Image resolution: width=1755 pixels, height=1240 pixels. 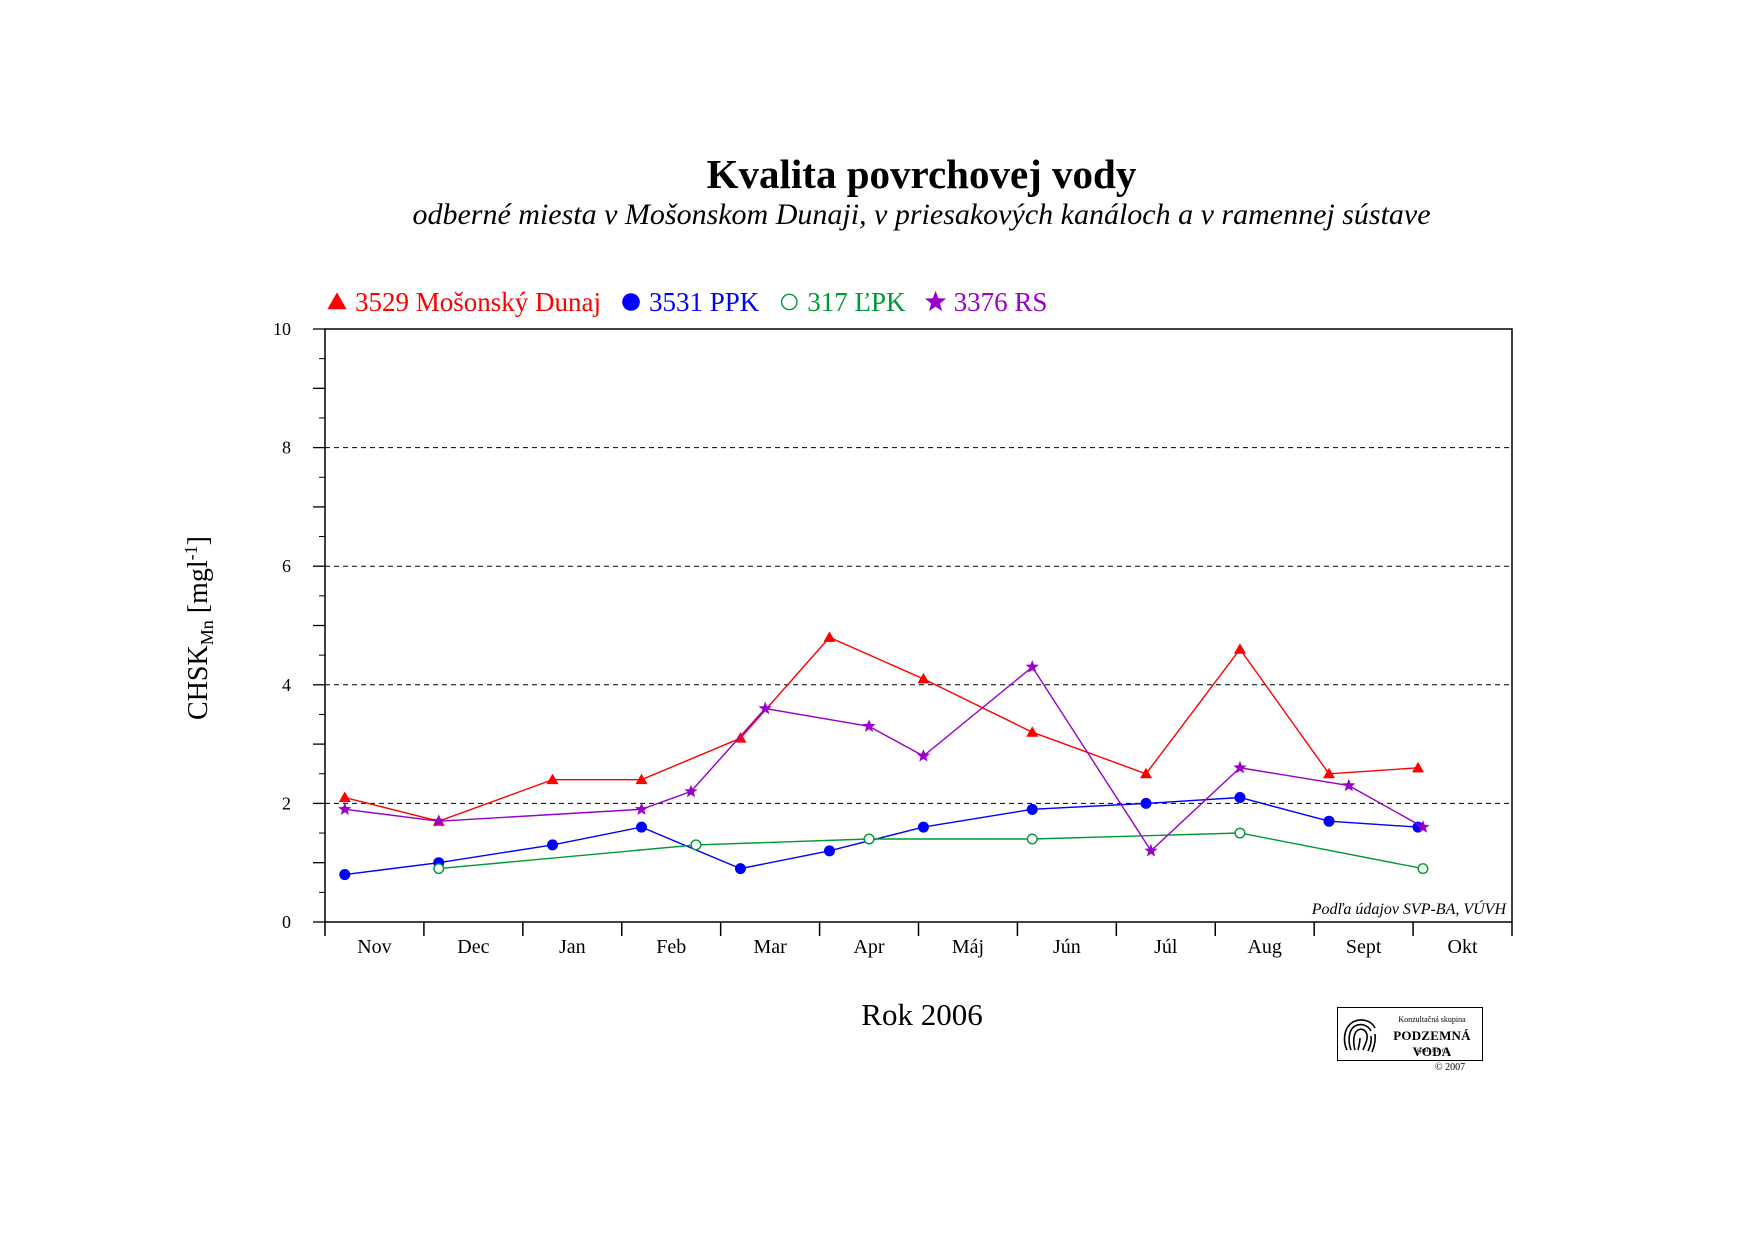 I want to click on y-tick-label-0: 0, so click(x=286, y=922).